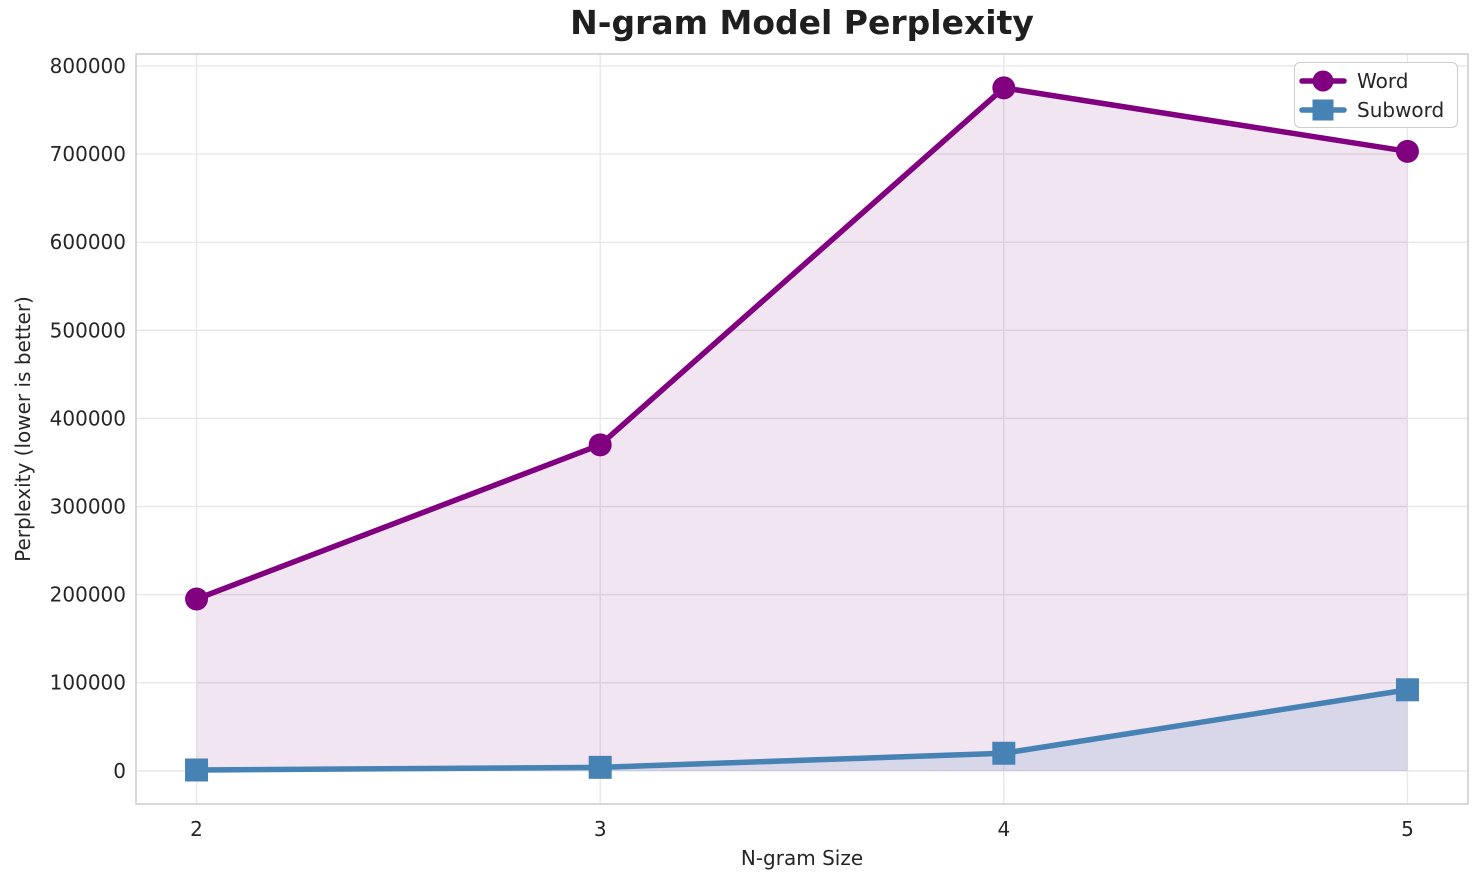 This screenshot has width=1484, height=885. Describe the element at coordinates (88, 418) in the screenshot. I see `y-tick-label: 400000` at that location.